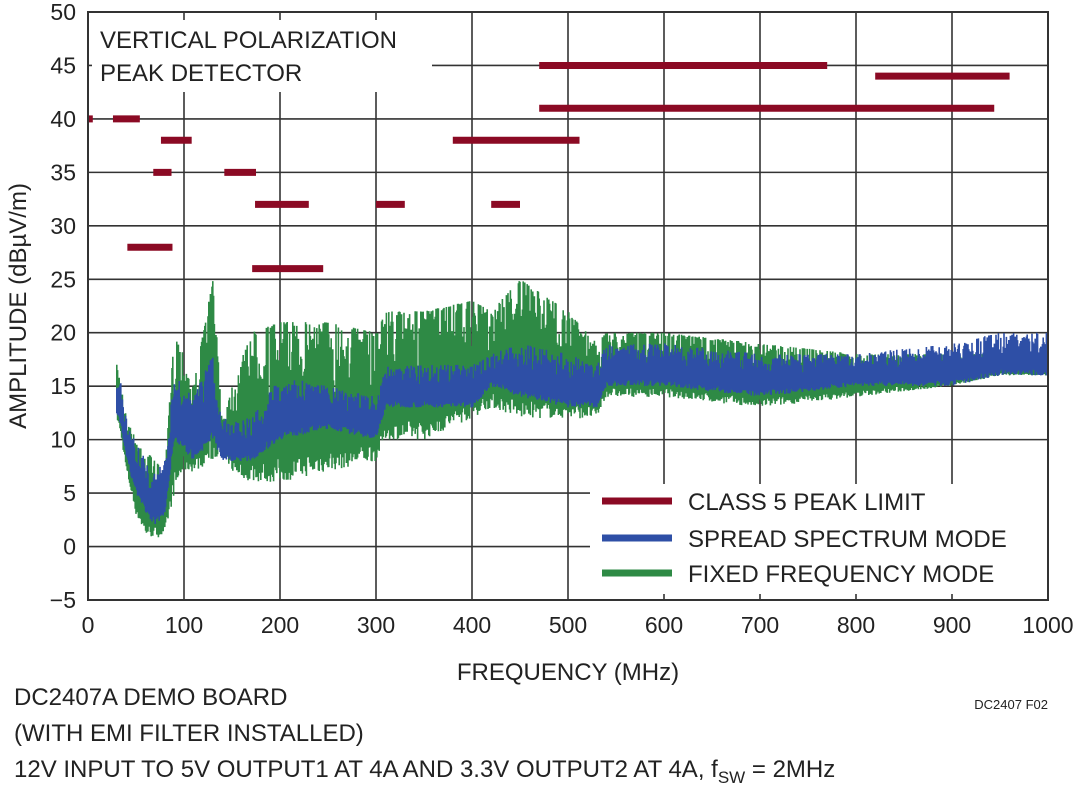  I want to click on y-tick-label: 5, so click(69, 493).